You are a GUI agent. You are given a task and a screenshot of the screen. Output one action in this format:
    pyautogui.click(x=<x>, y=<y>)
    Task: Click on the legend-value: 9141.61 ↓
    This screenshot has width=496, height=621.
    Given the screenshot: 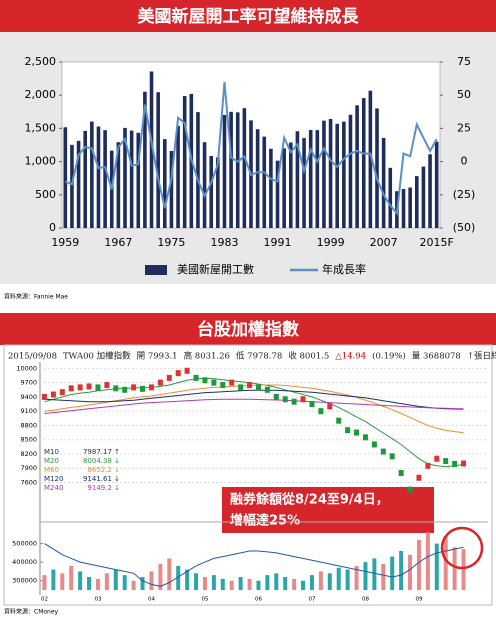 What is the action you would take?
    pyautogui.click(x=101, y=479)
    